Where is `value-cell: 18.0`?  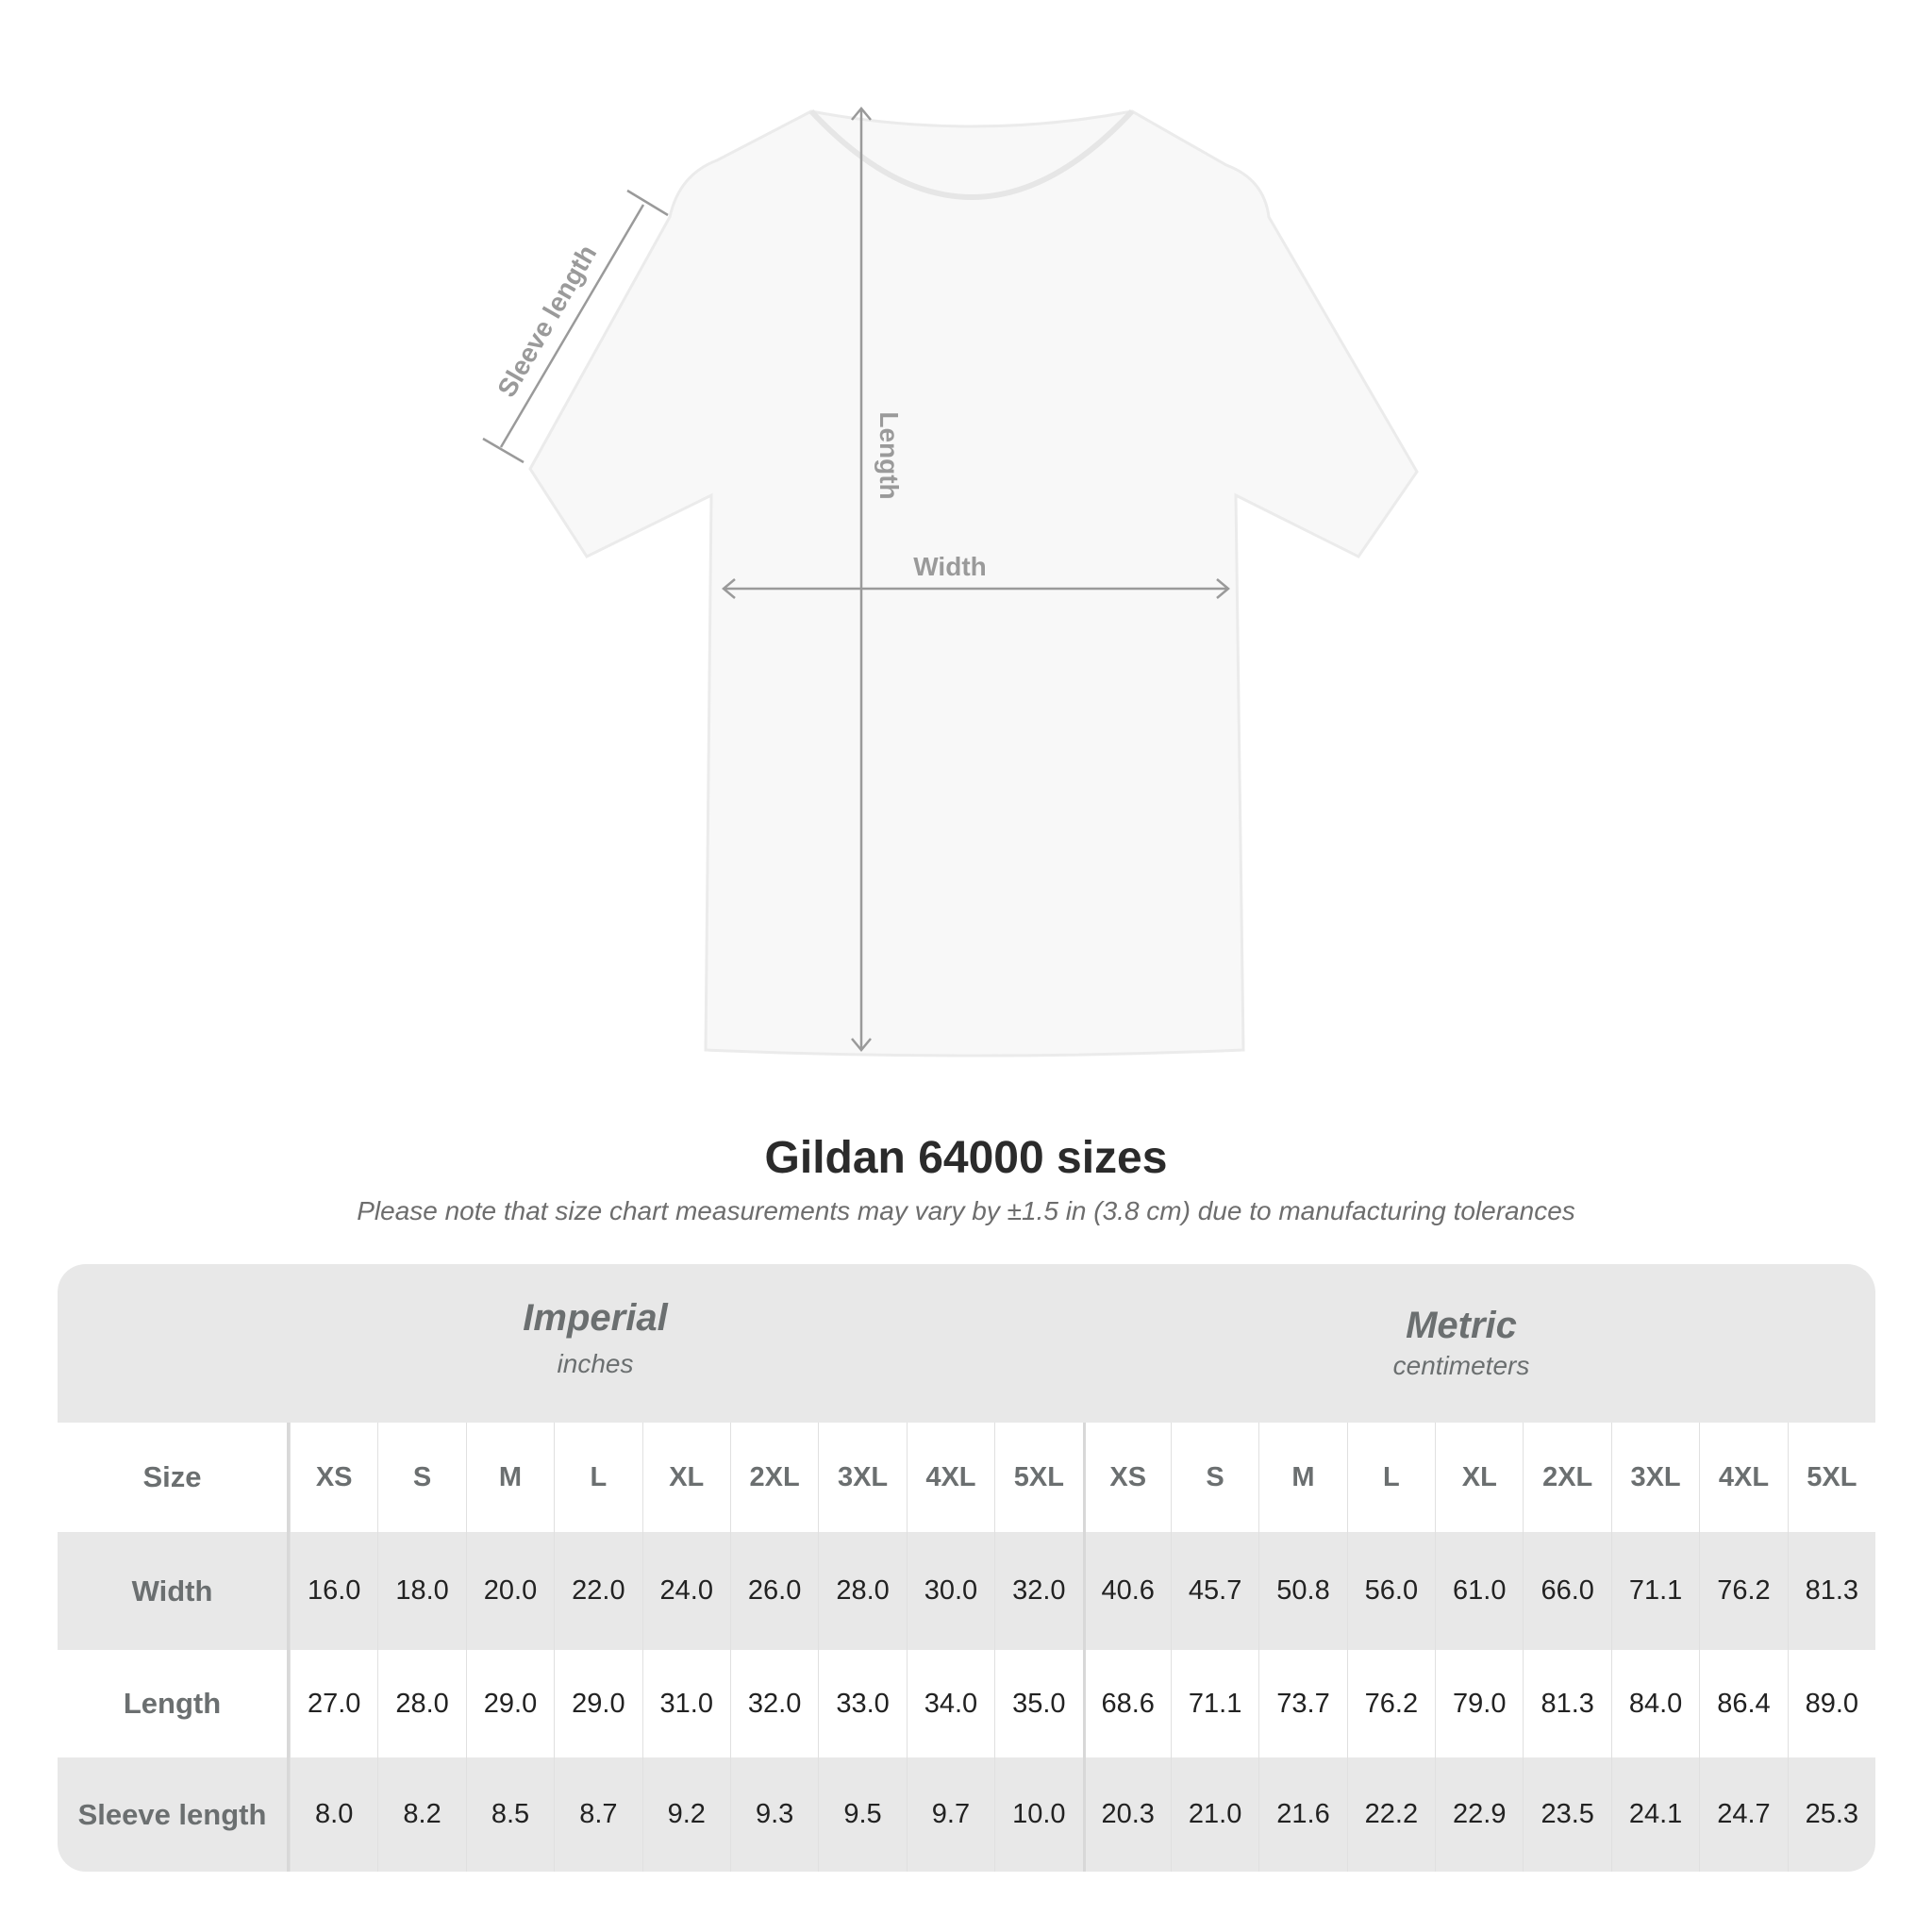 value-cell: 18.0 is located at coordinates (421, 1591).